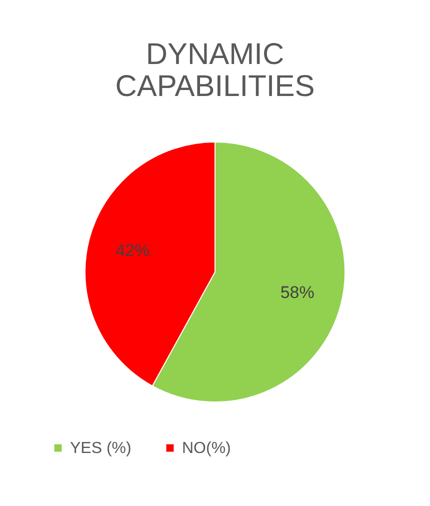 The width and height of the screenshot is (430, 506). What do you see at coordinates (133, 250) in the screenshot?
I see `data-label: 42%` at bounding box center [133, 250].